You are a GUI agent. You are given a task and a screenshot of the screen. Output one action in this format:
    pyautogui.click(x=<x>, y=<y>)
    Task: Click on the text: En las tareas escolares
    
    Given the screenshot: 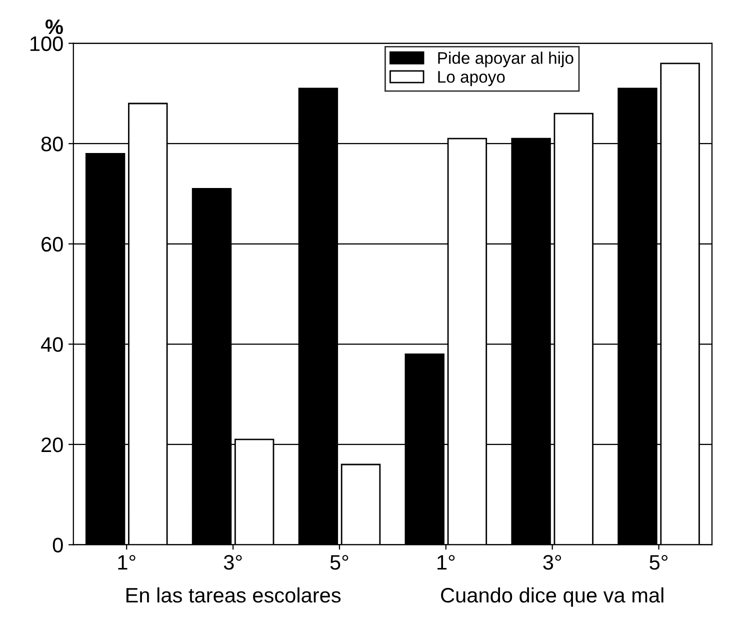 What is the action you would take?
    pyautogui.click(x=233, y=595)
    